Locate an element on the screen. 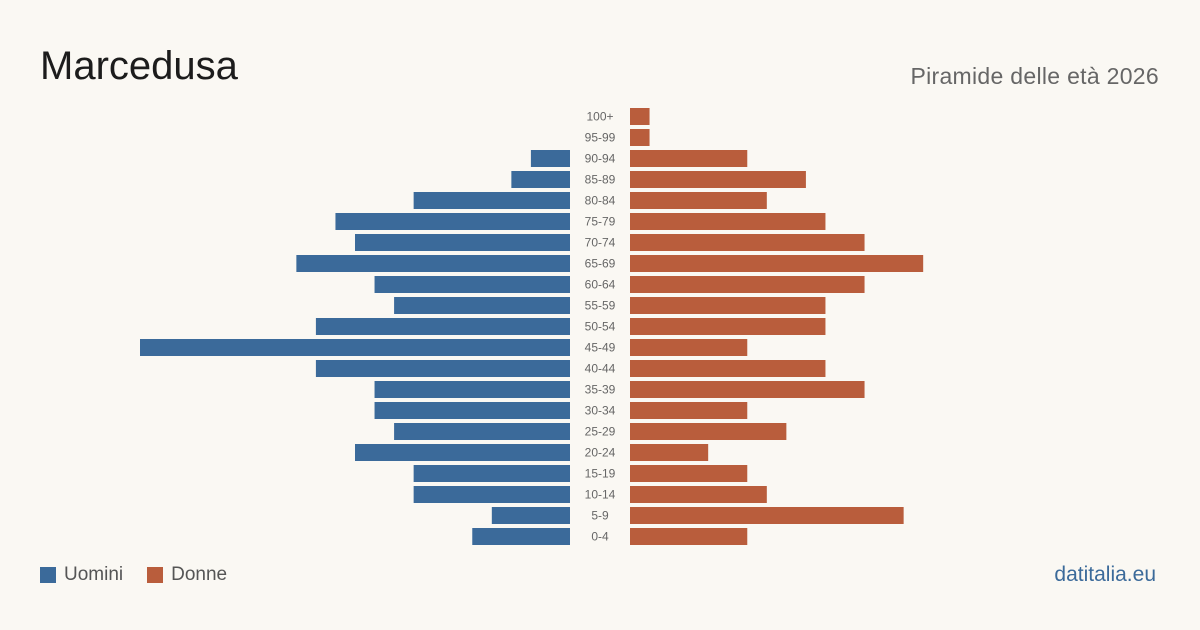 Image resolution: width=1200 pixels, height=630 pixels. brand-link: datitalia.eu is located at coordinates (1105, 574).